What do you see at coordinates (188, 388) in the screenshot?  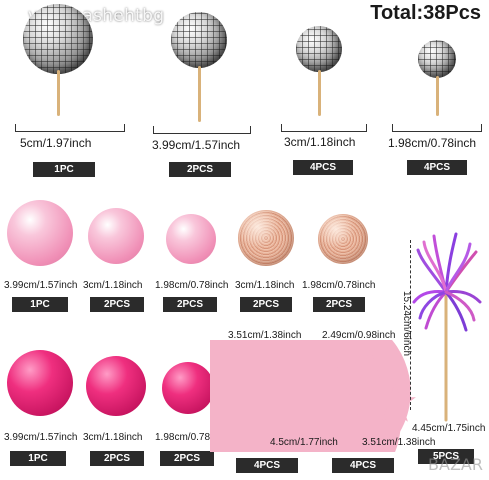 I see `hot-pink-ball-small` at bounding box center [188, 388].